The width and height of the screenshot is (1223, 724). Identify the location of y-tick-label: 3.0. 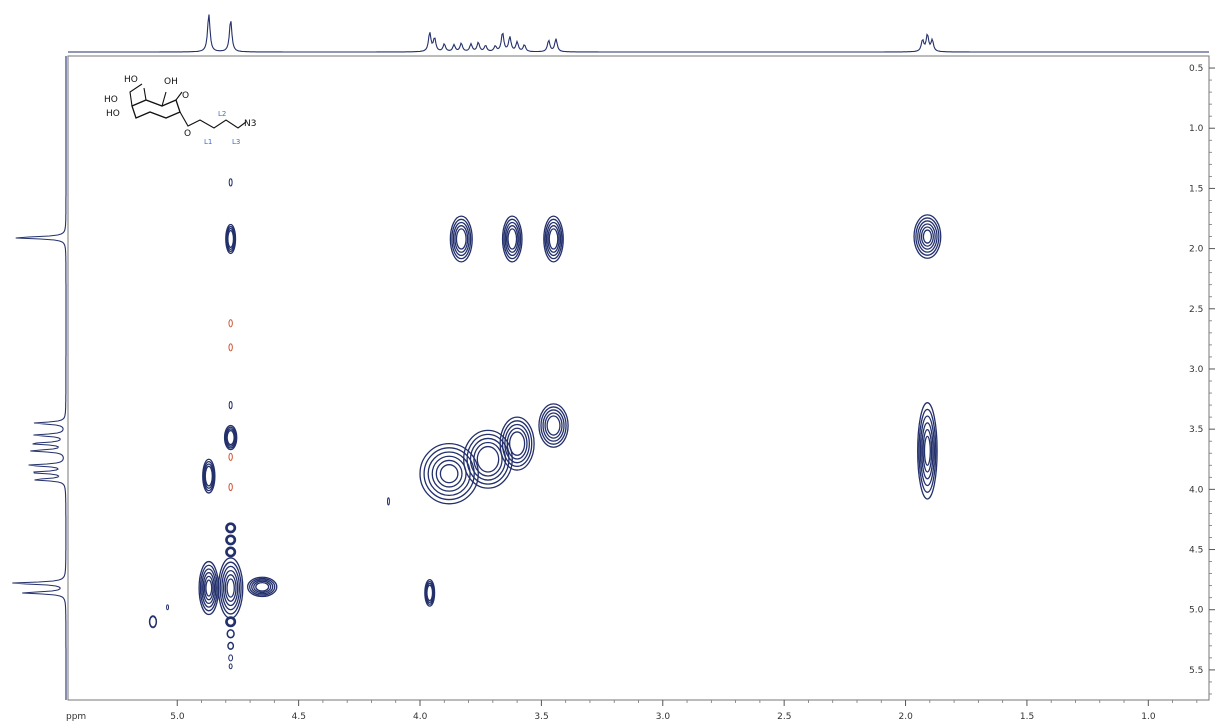
(1196, 370).